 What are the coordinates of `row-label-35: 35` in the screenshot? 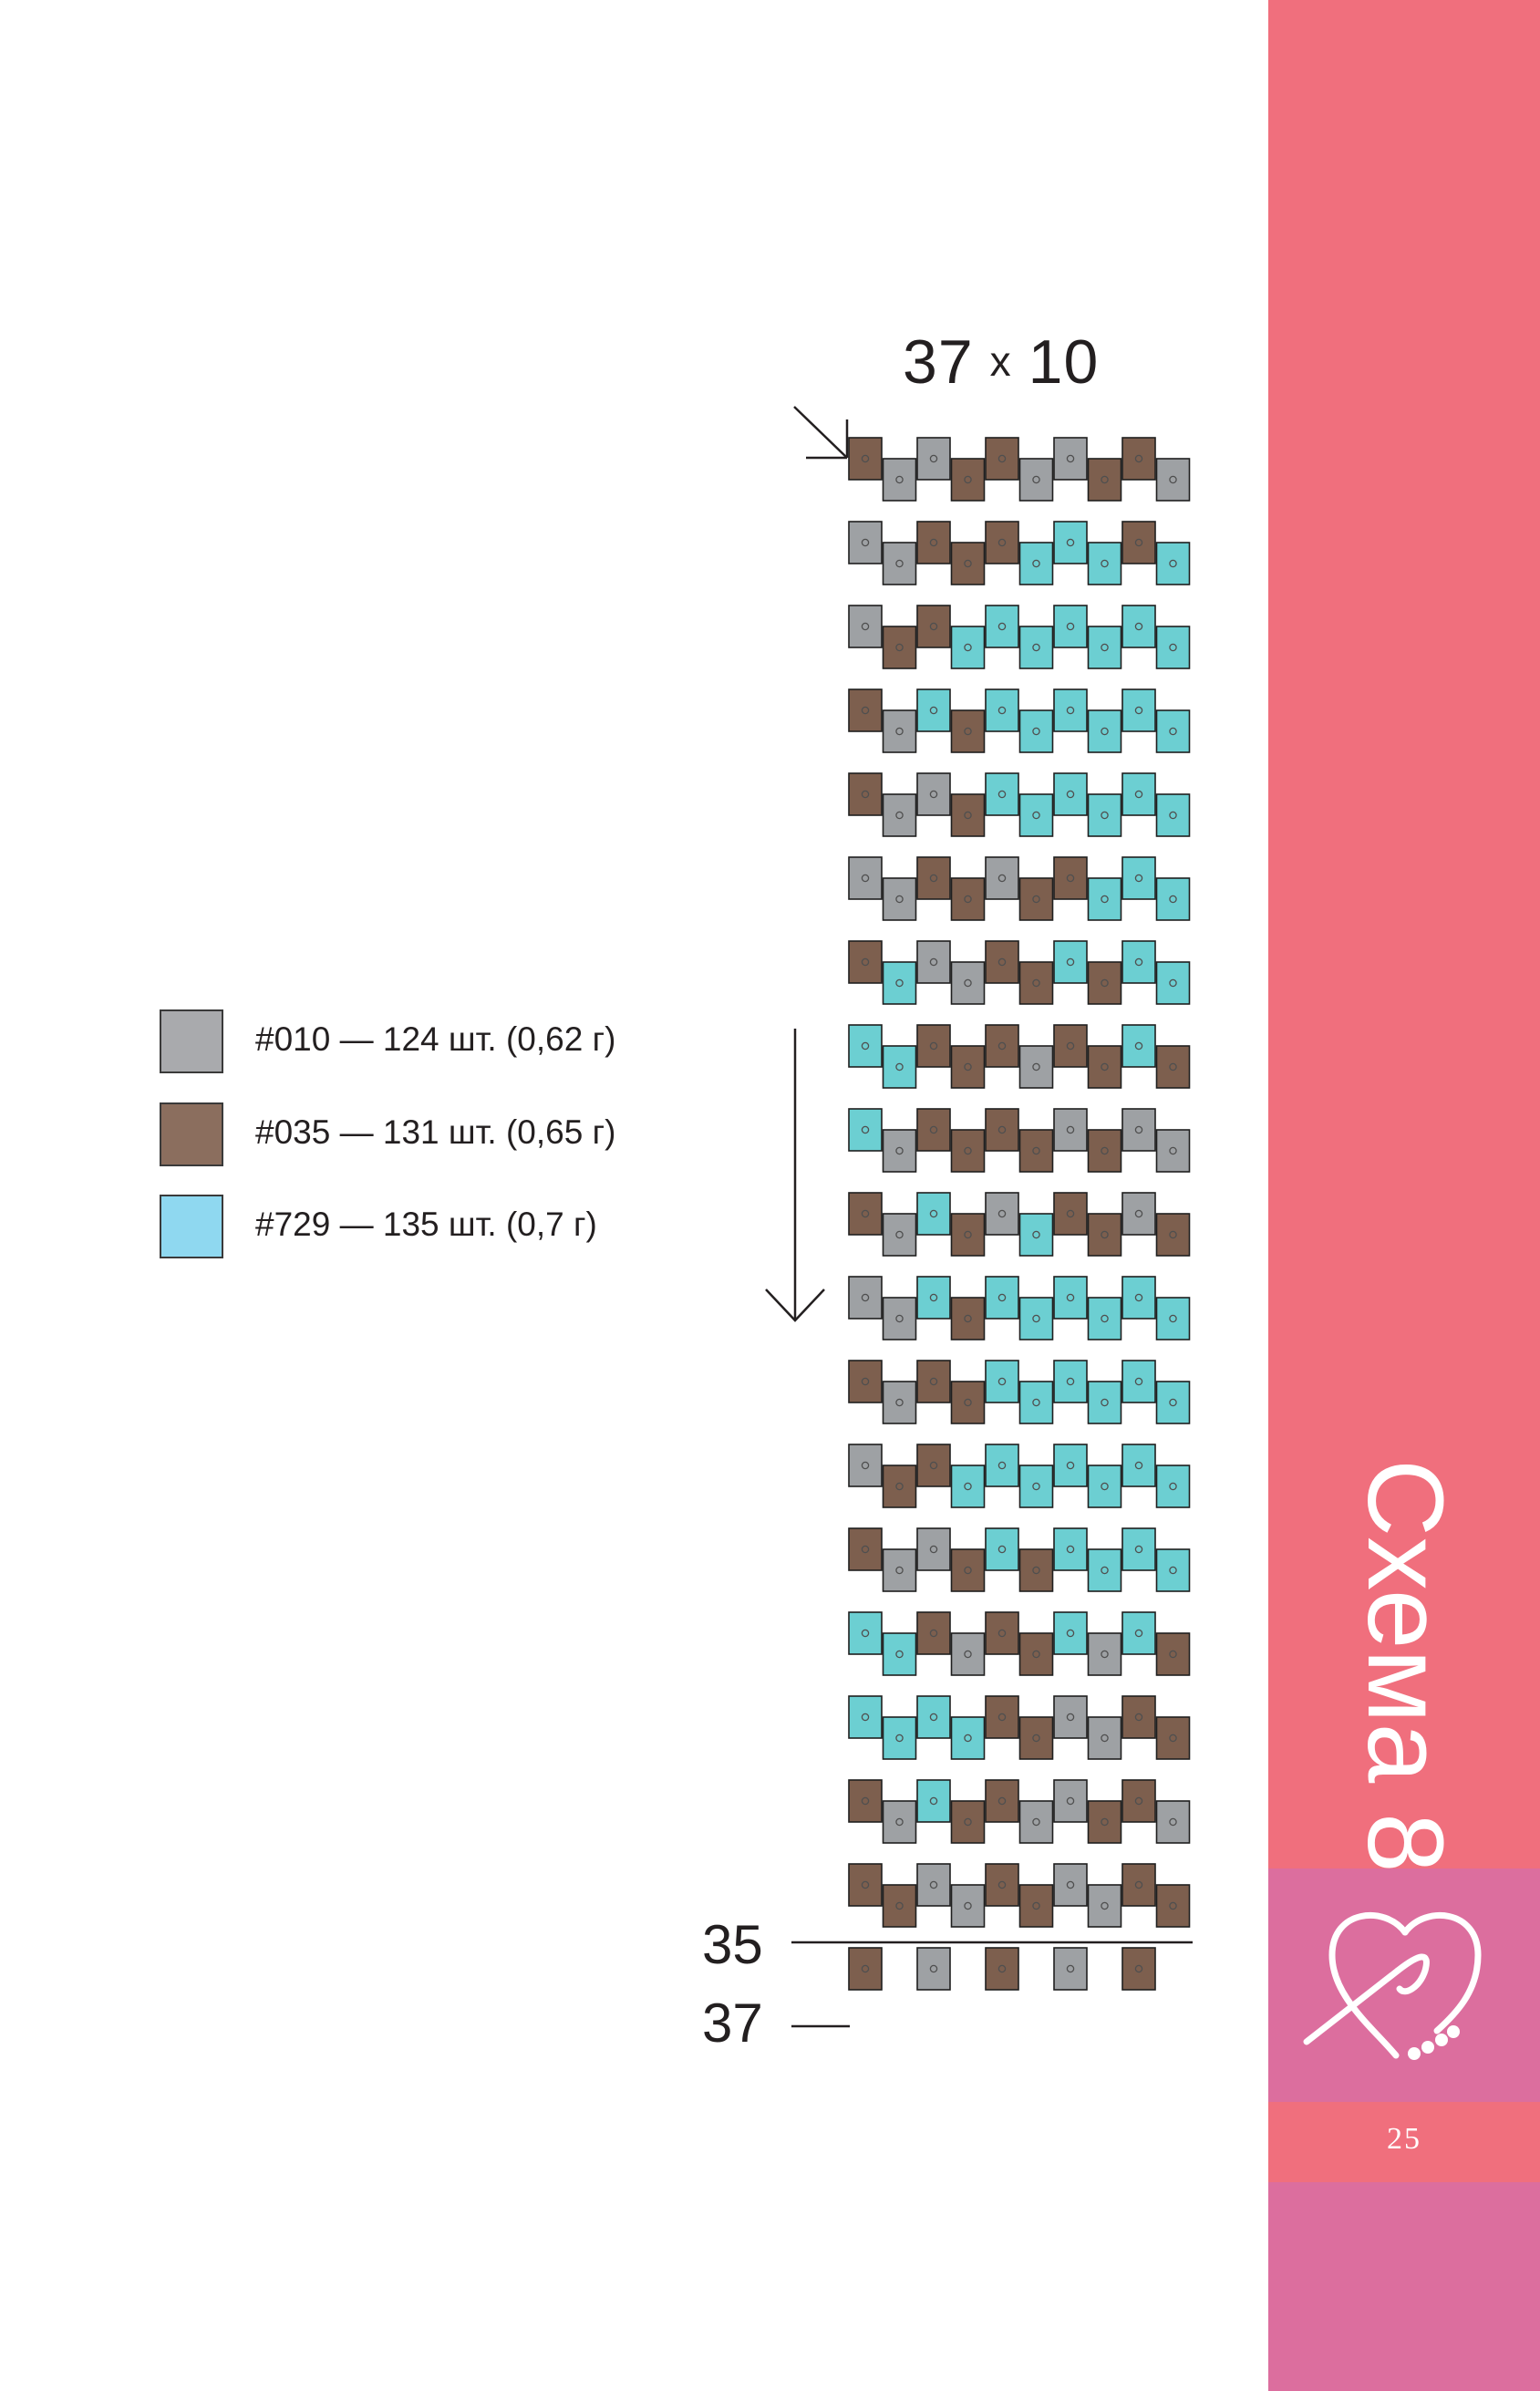 It's located at (732, 1945).